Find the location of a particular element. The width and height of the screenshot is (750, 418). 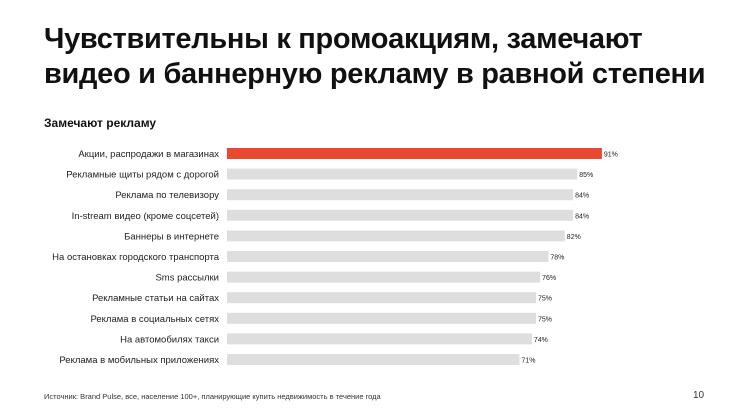

category-label: На остановках городского транспорта is located at coordinates (136, 257).